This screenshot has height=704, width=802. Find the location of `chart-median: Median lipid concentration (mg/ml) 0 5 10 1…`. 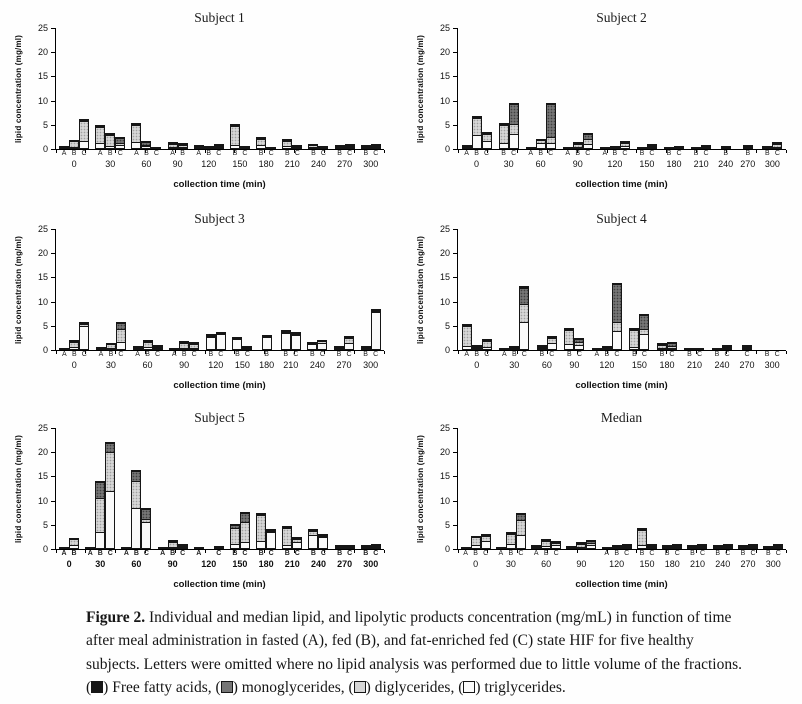

chart-median: Median lipid concentration (mg/ml) 0 5 10 1… is located at coordinates (602, 501).